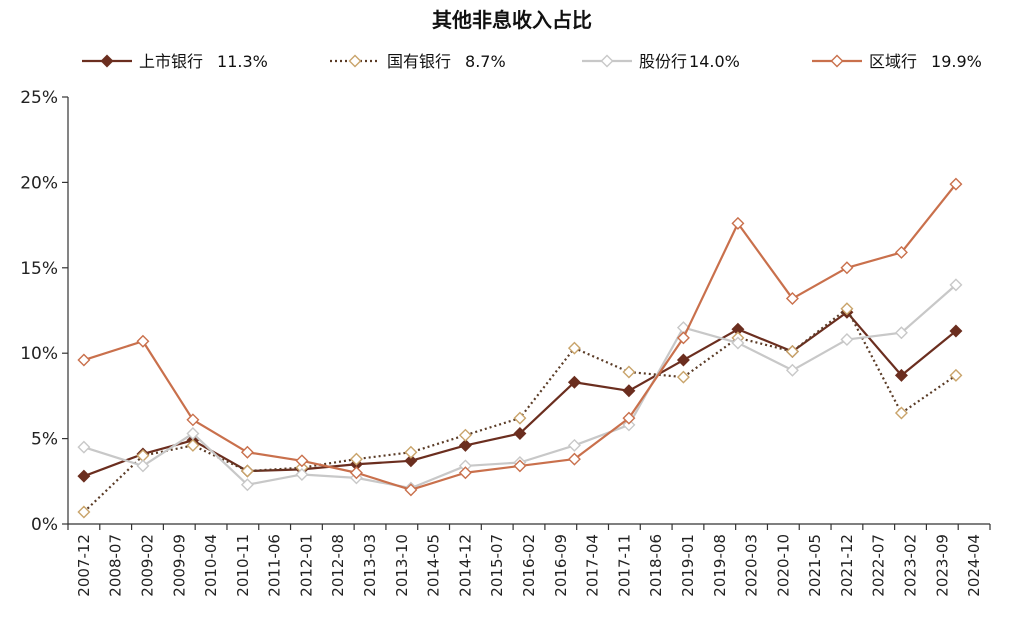  What do you see at coordinates (179, 565) in the screenshot?
I see `x-tick-label: 2009-09` at bounding box center [179, 565].